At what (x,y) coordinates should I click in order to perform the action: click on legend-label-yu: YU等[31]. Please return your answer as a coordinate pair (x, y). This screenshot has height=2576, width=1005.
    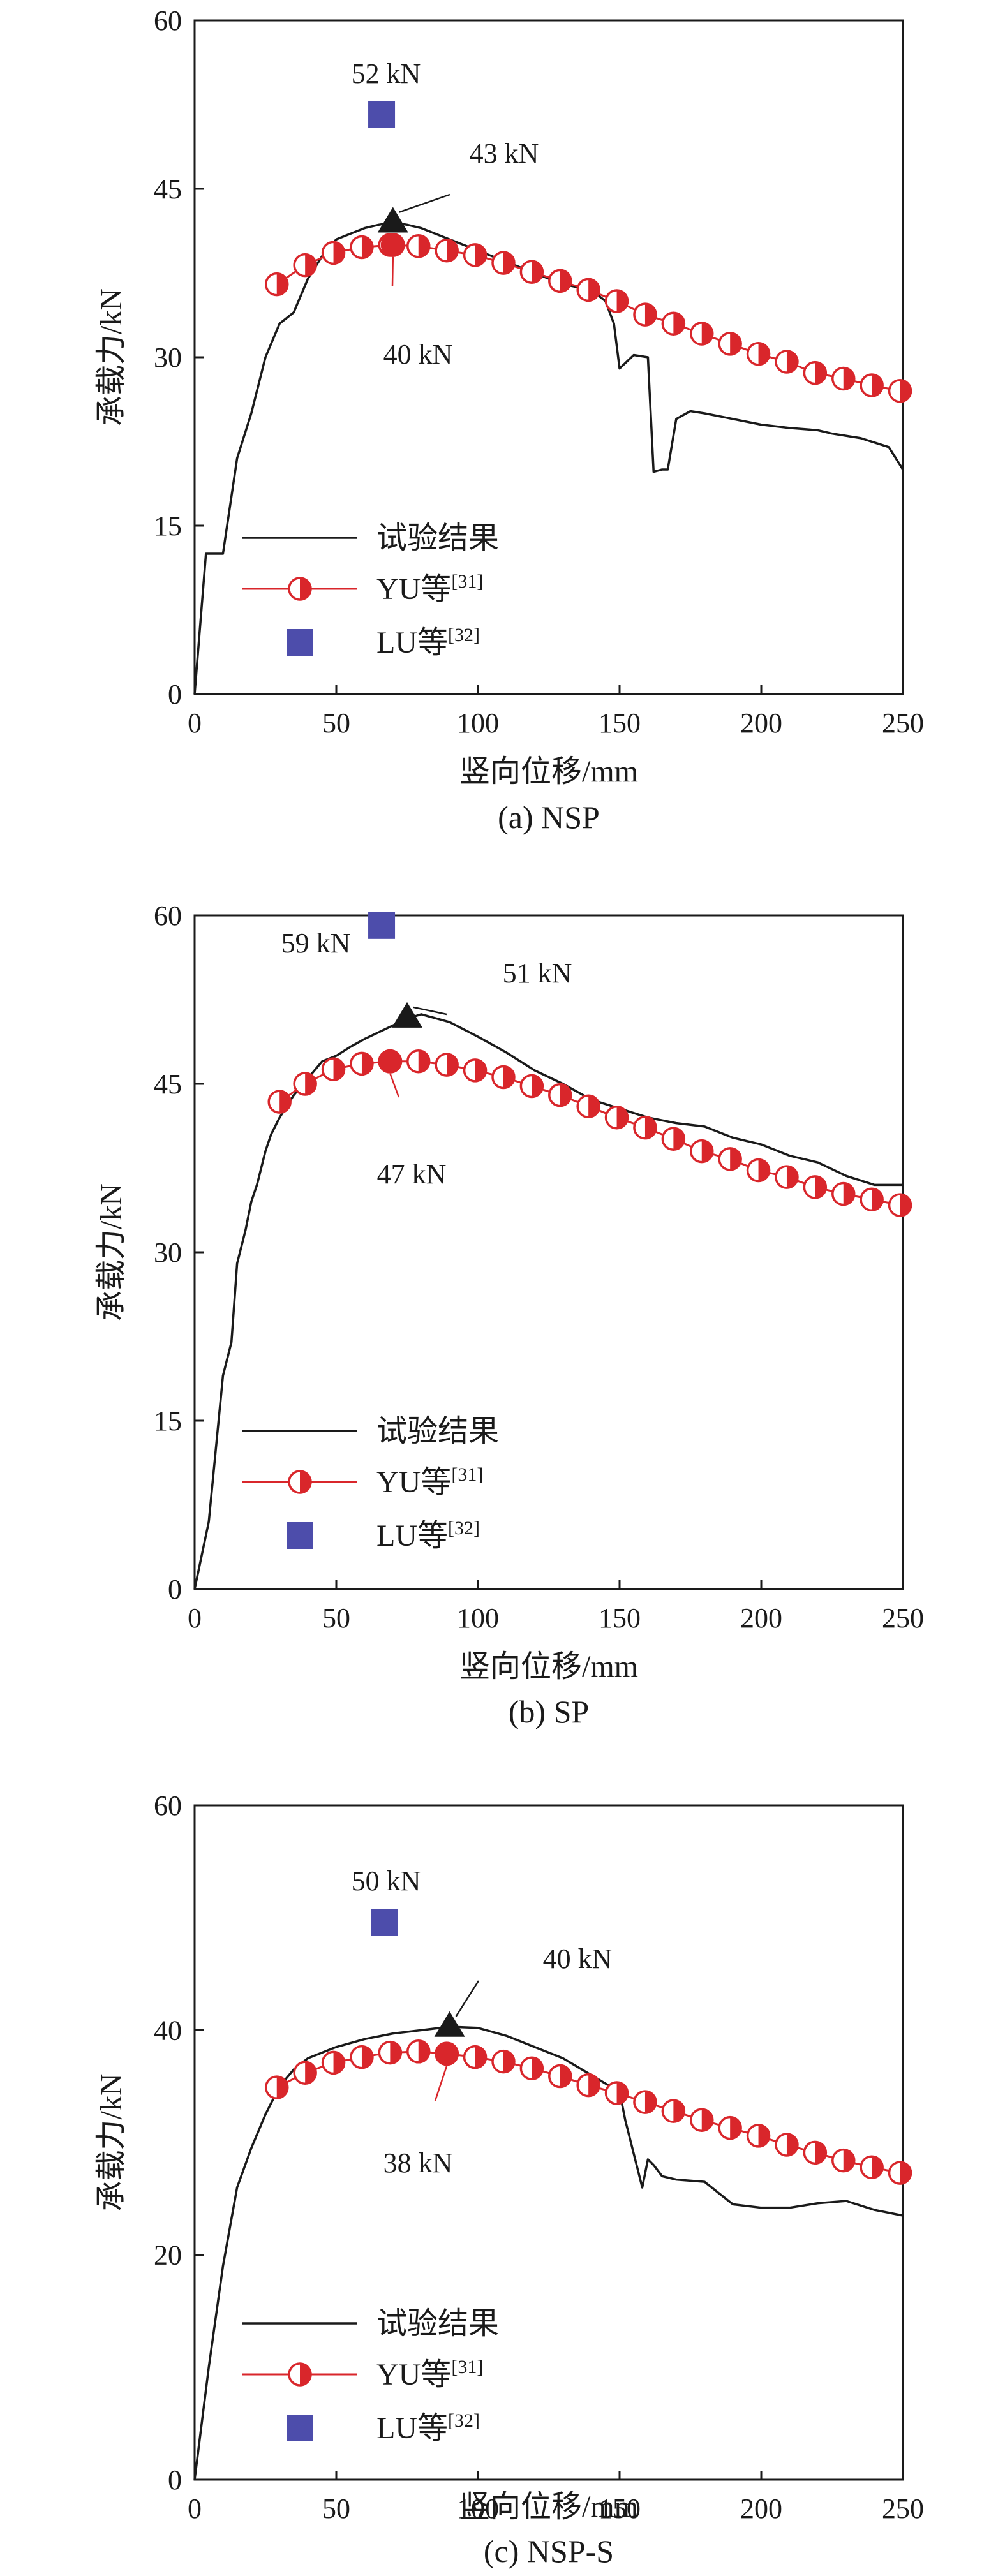
    Looking at the image, I should click on (429, 588).